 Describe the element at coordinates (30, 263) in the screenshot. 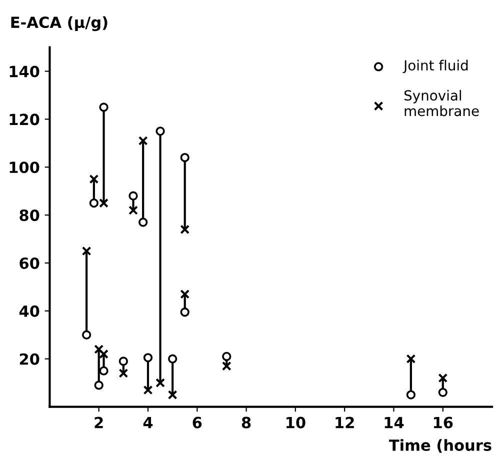

I see `y-tick-label: 60` at that location.